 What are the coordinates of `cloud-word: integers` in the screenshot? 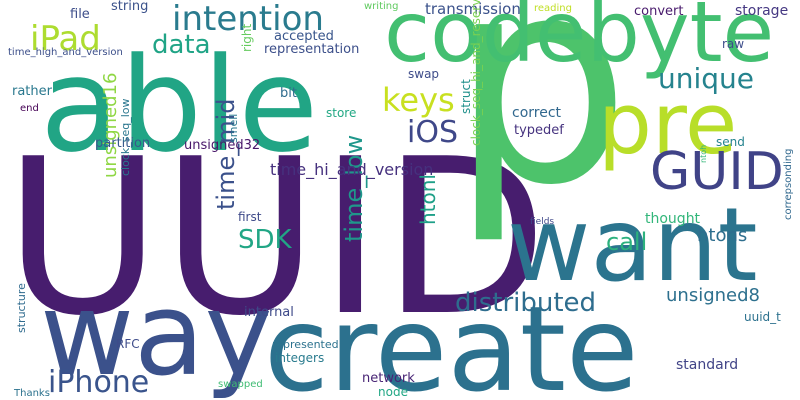 It's located at (300, 358).